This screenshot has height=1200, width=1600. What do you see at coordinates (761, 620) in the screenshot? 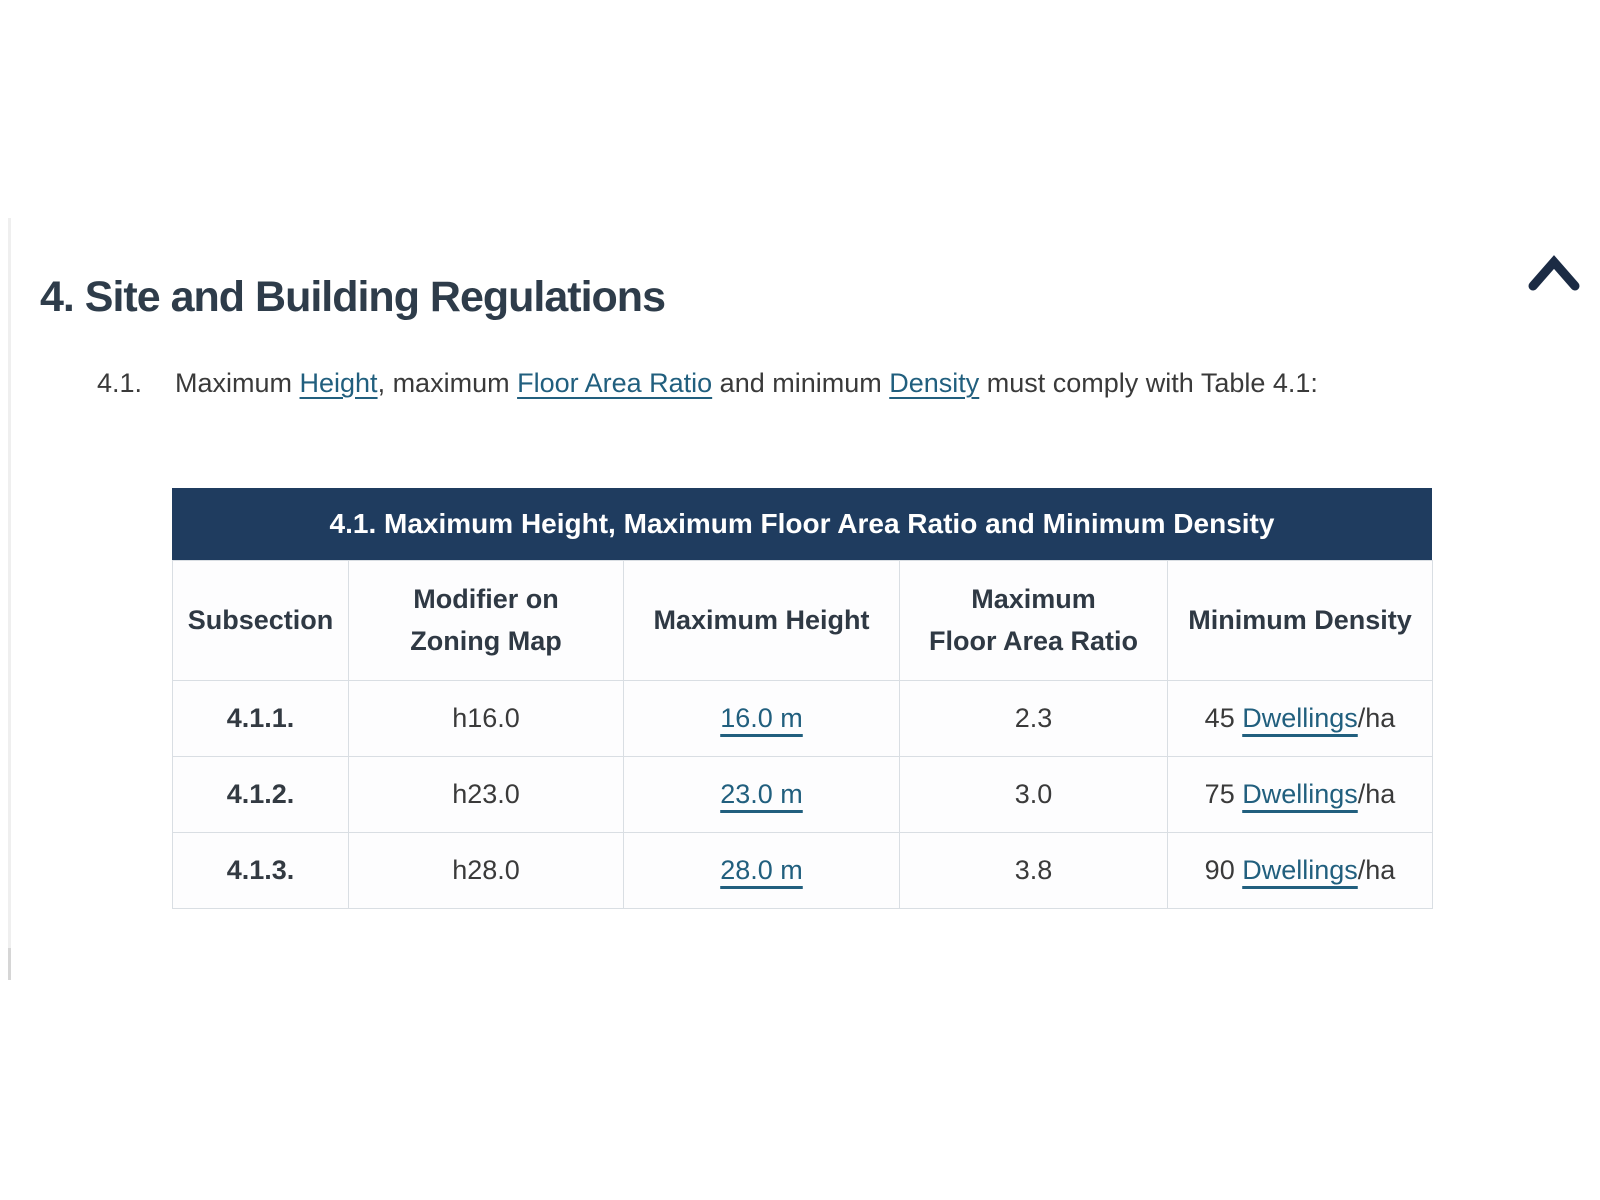
I see `column-header-max-height: Maximum Height` at bounding box center [761, 620].